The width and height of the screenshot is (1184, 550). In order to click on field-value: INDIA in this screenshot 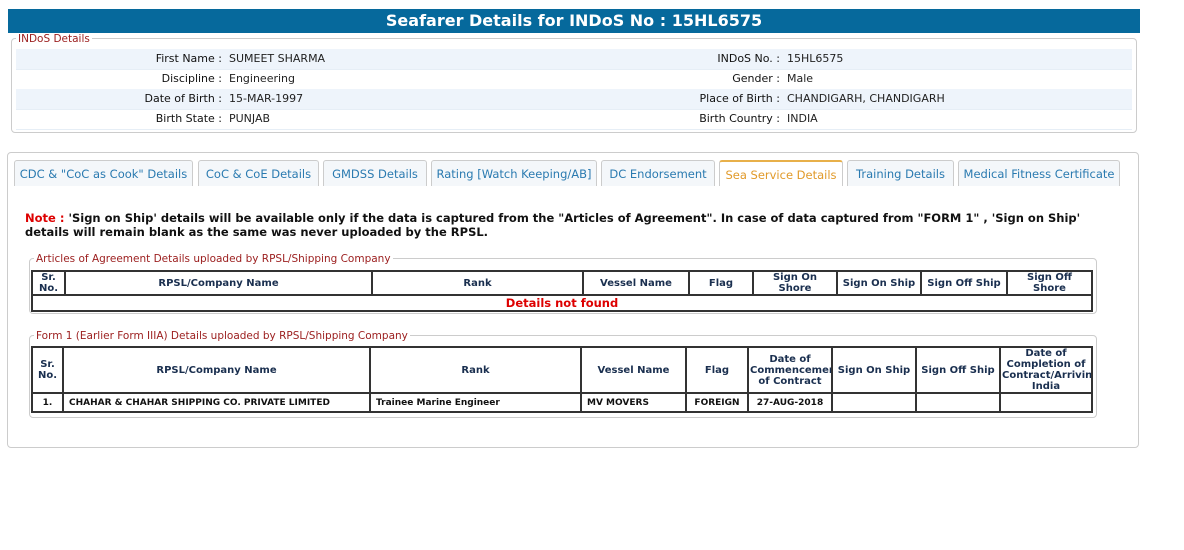, I will do `click(802, 118)`.